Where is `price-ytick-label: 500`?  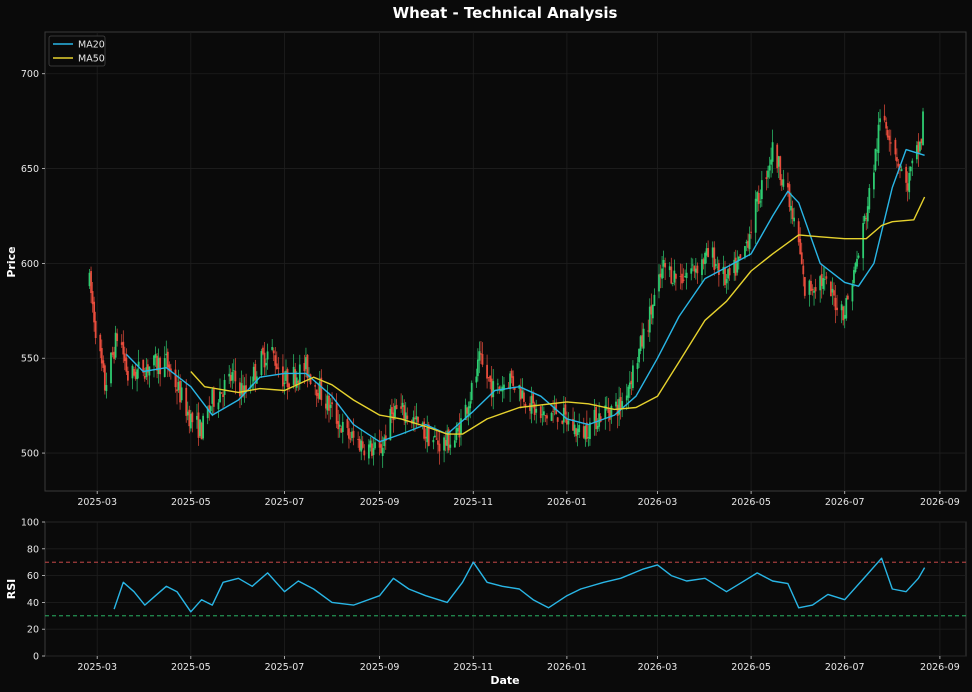 price-ytick-label: 500 is located at coordinates (30, 454).